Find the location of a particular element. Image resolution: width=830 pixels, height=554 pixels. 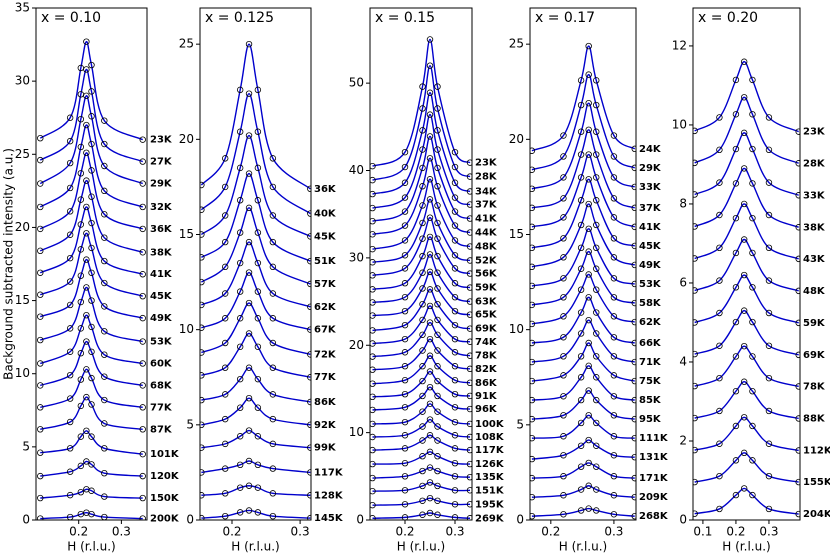

x-tick-label: 0.2 is located at coordinates (231, 532).